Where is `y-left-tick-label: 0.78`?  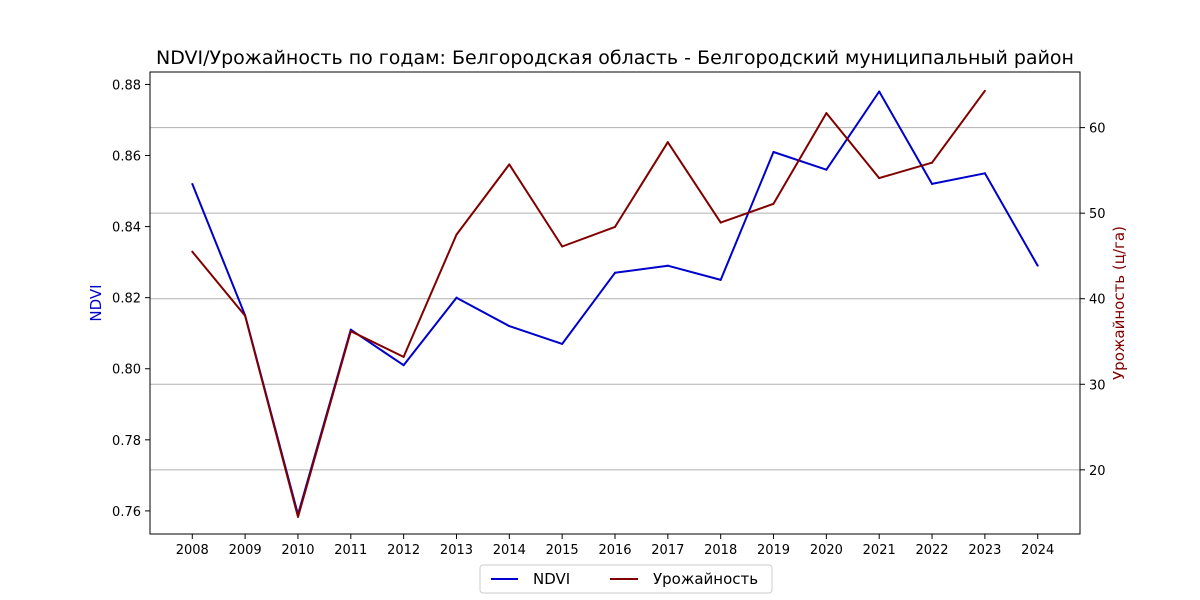
y-left-tick-label: 0.78 is located at coordinates (126, 441).